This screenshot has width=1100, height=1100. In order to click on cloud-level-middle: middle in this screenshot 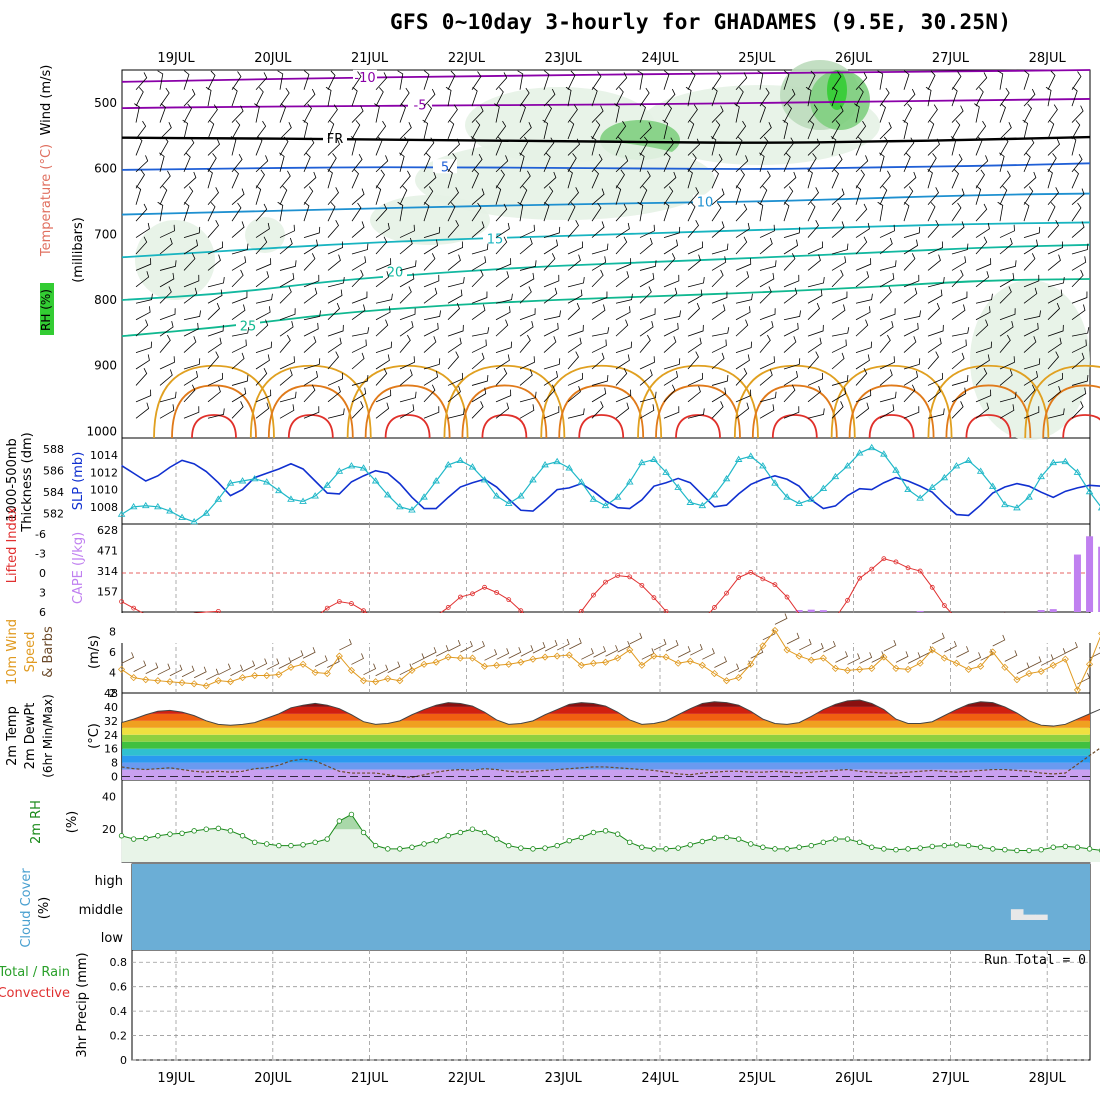, I will do `click(101, 910)`.